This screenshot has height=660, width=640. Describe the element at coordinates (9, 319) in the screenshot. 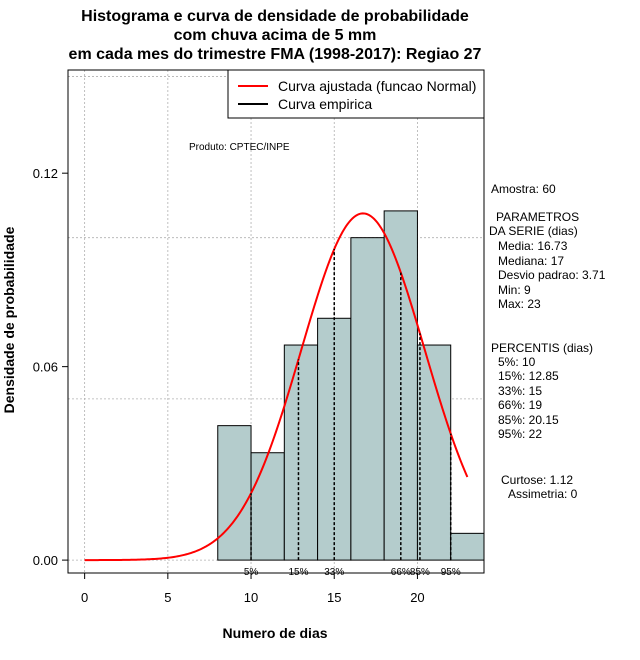

I see `y-axis-label: Densidade de probabilidade` at that location.